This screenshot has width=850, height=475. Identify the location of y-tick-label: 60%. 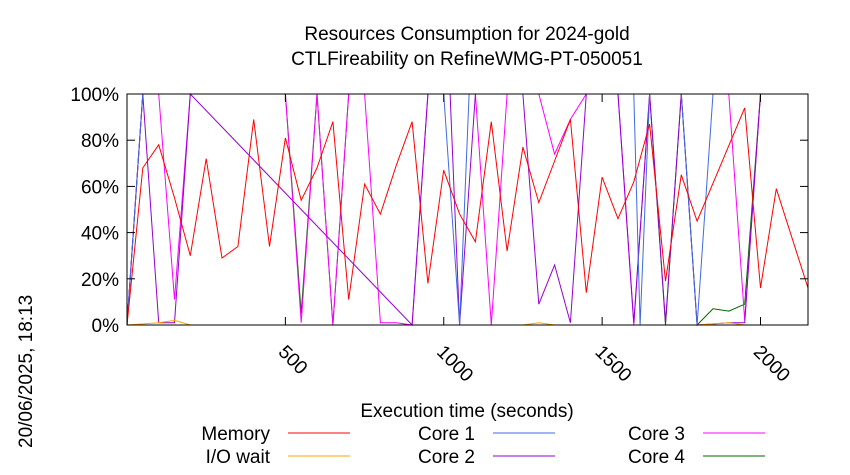
(100, 187).